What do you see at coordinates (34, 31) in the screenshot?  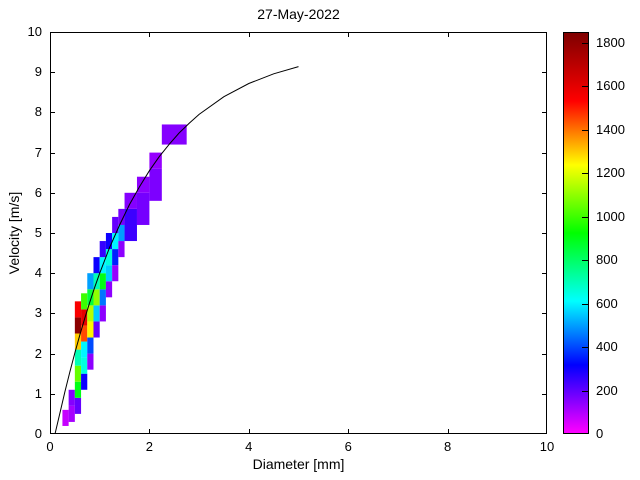 I see `y-tick-label: 10` at bounding box center [34, 31].